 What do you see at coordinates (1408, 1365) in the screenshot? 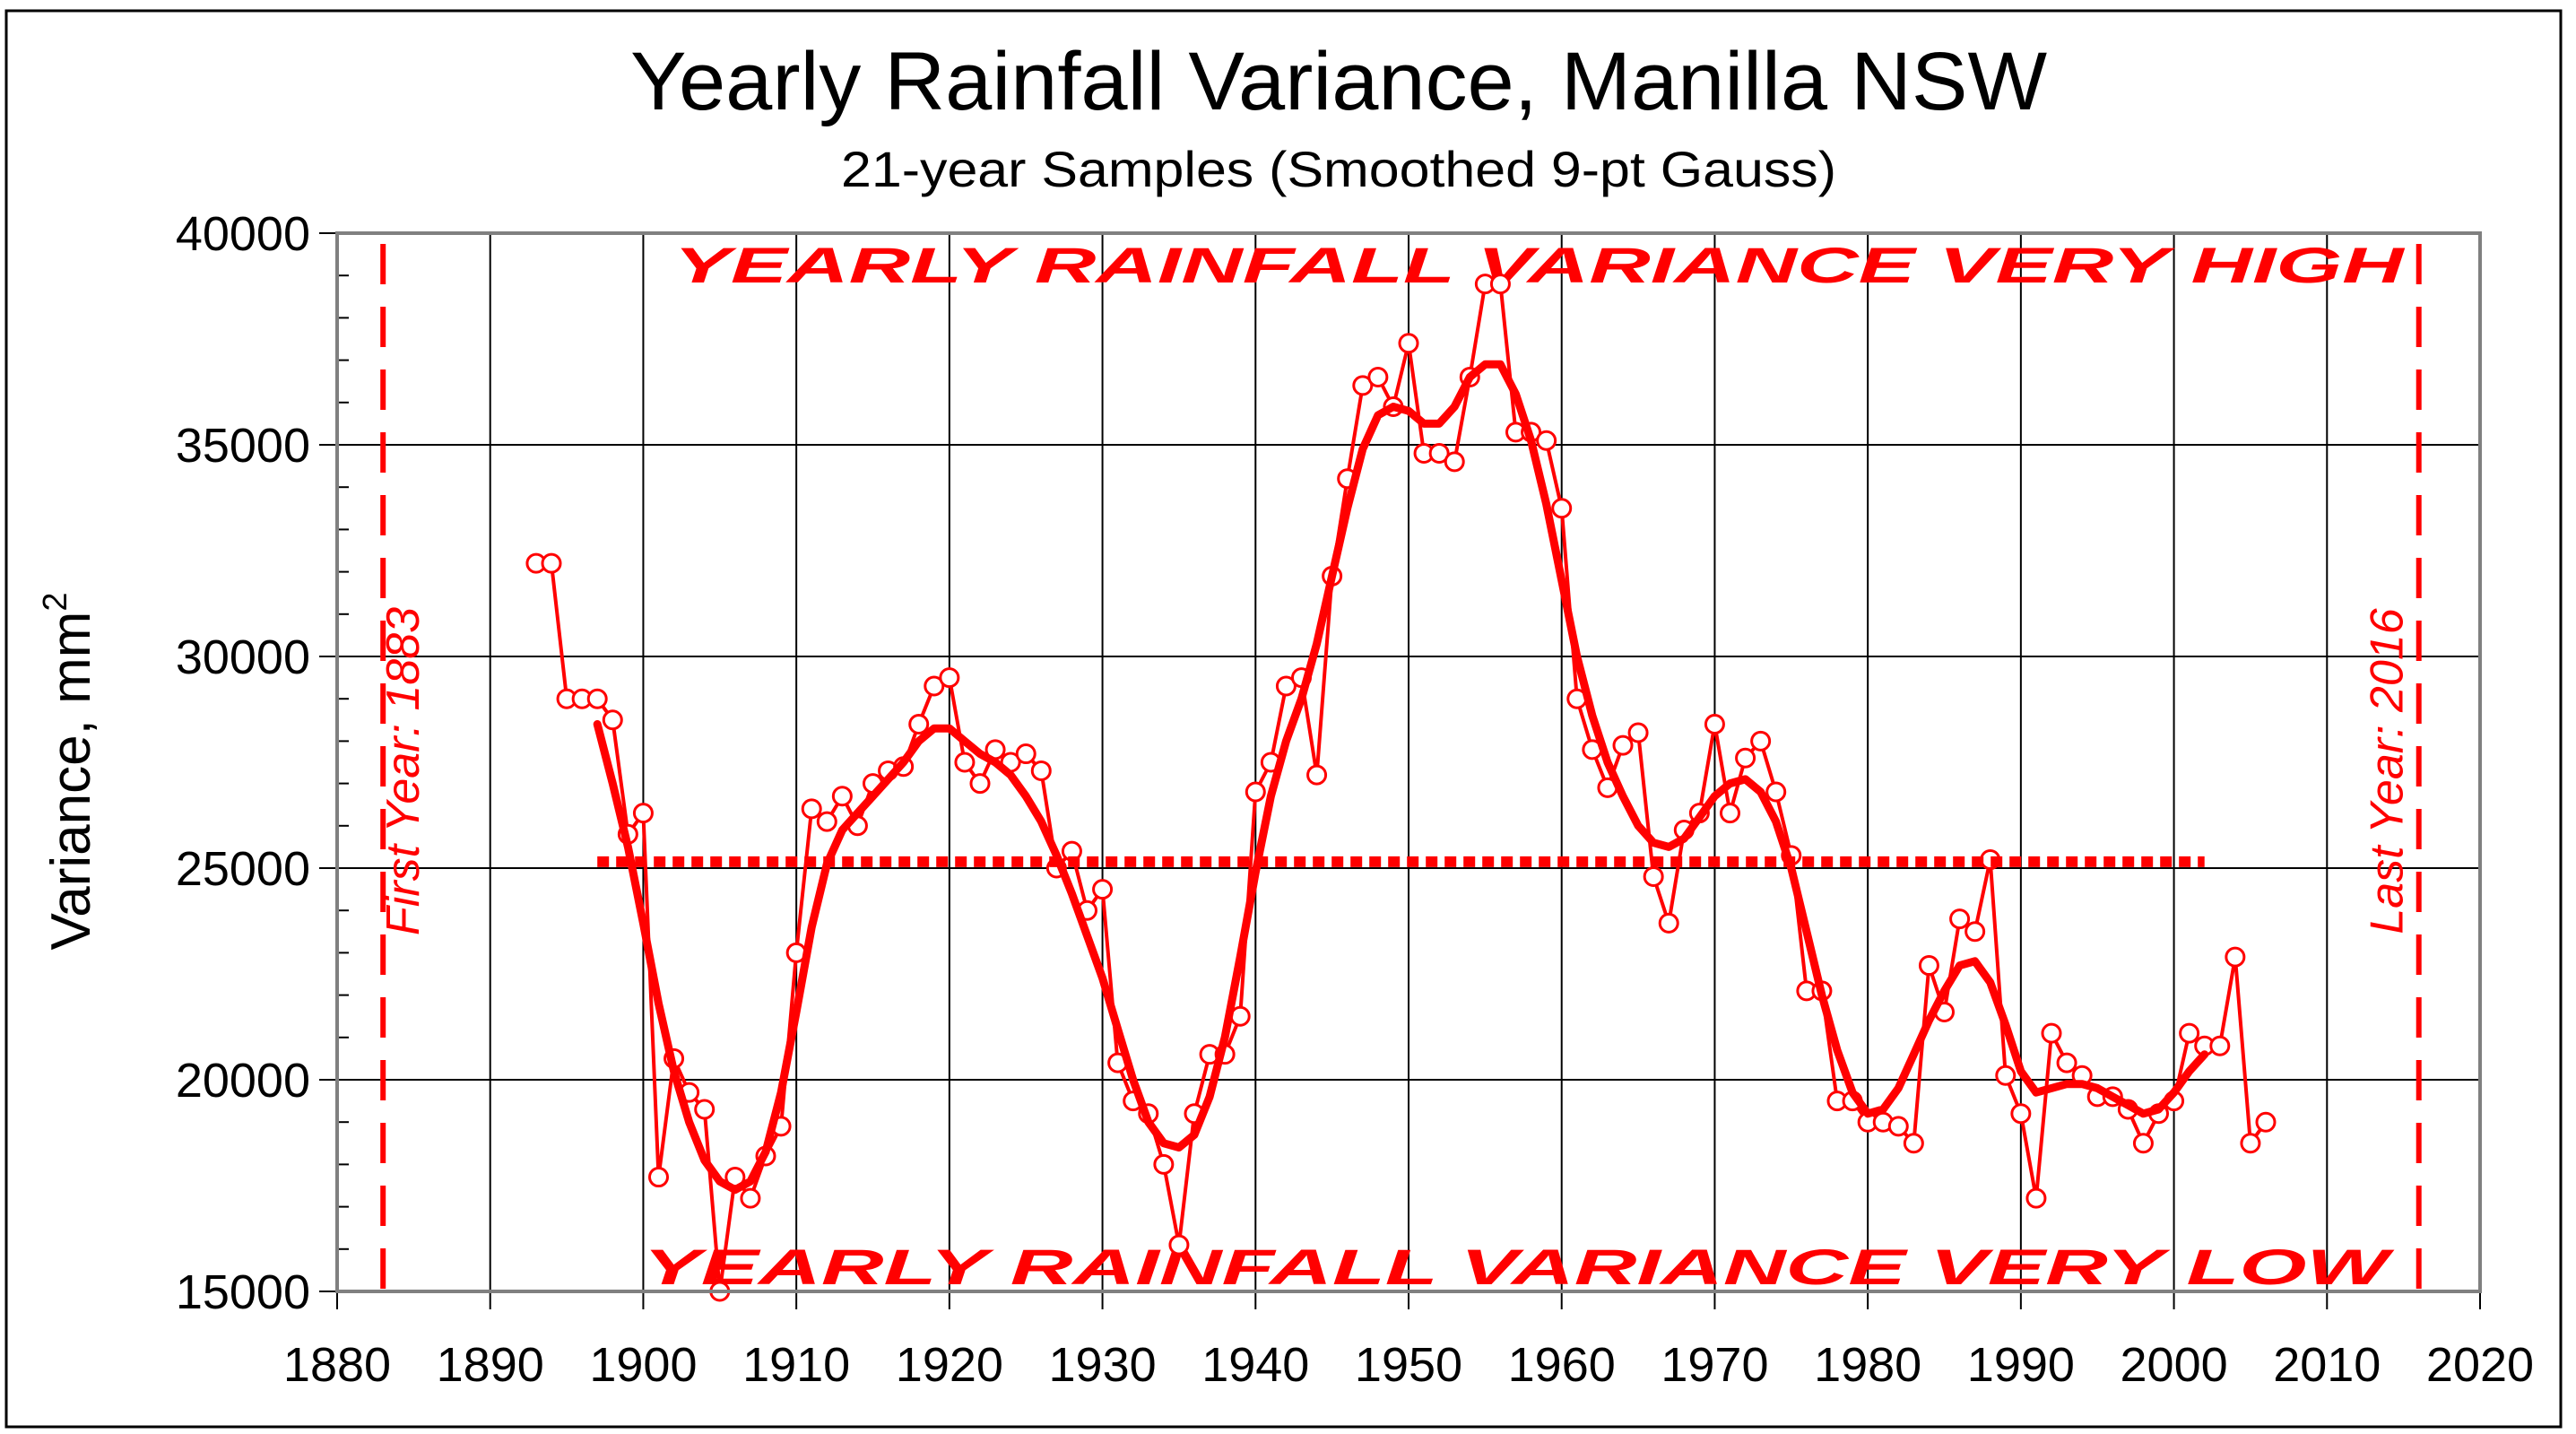
I see `x-tick-label: 1950` at bounding box center [1408, 1365].